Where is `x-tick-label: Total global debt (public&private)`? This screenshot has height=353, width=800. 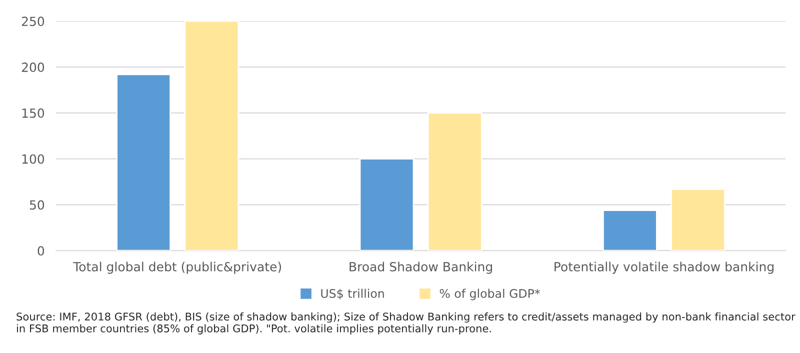 x-tick-label: Total global debt (public&private) is located at coordinates (177, 268).